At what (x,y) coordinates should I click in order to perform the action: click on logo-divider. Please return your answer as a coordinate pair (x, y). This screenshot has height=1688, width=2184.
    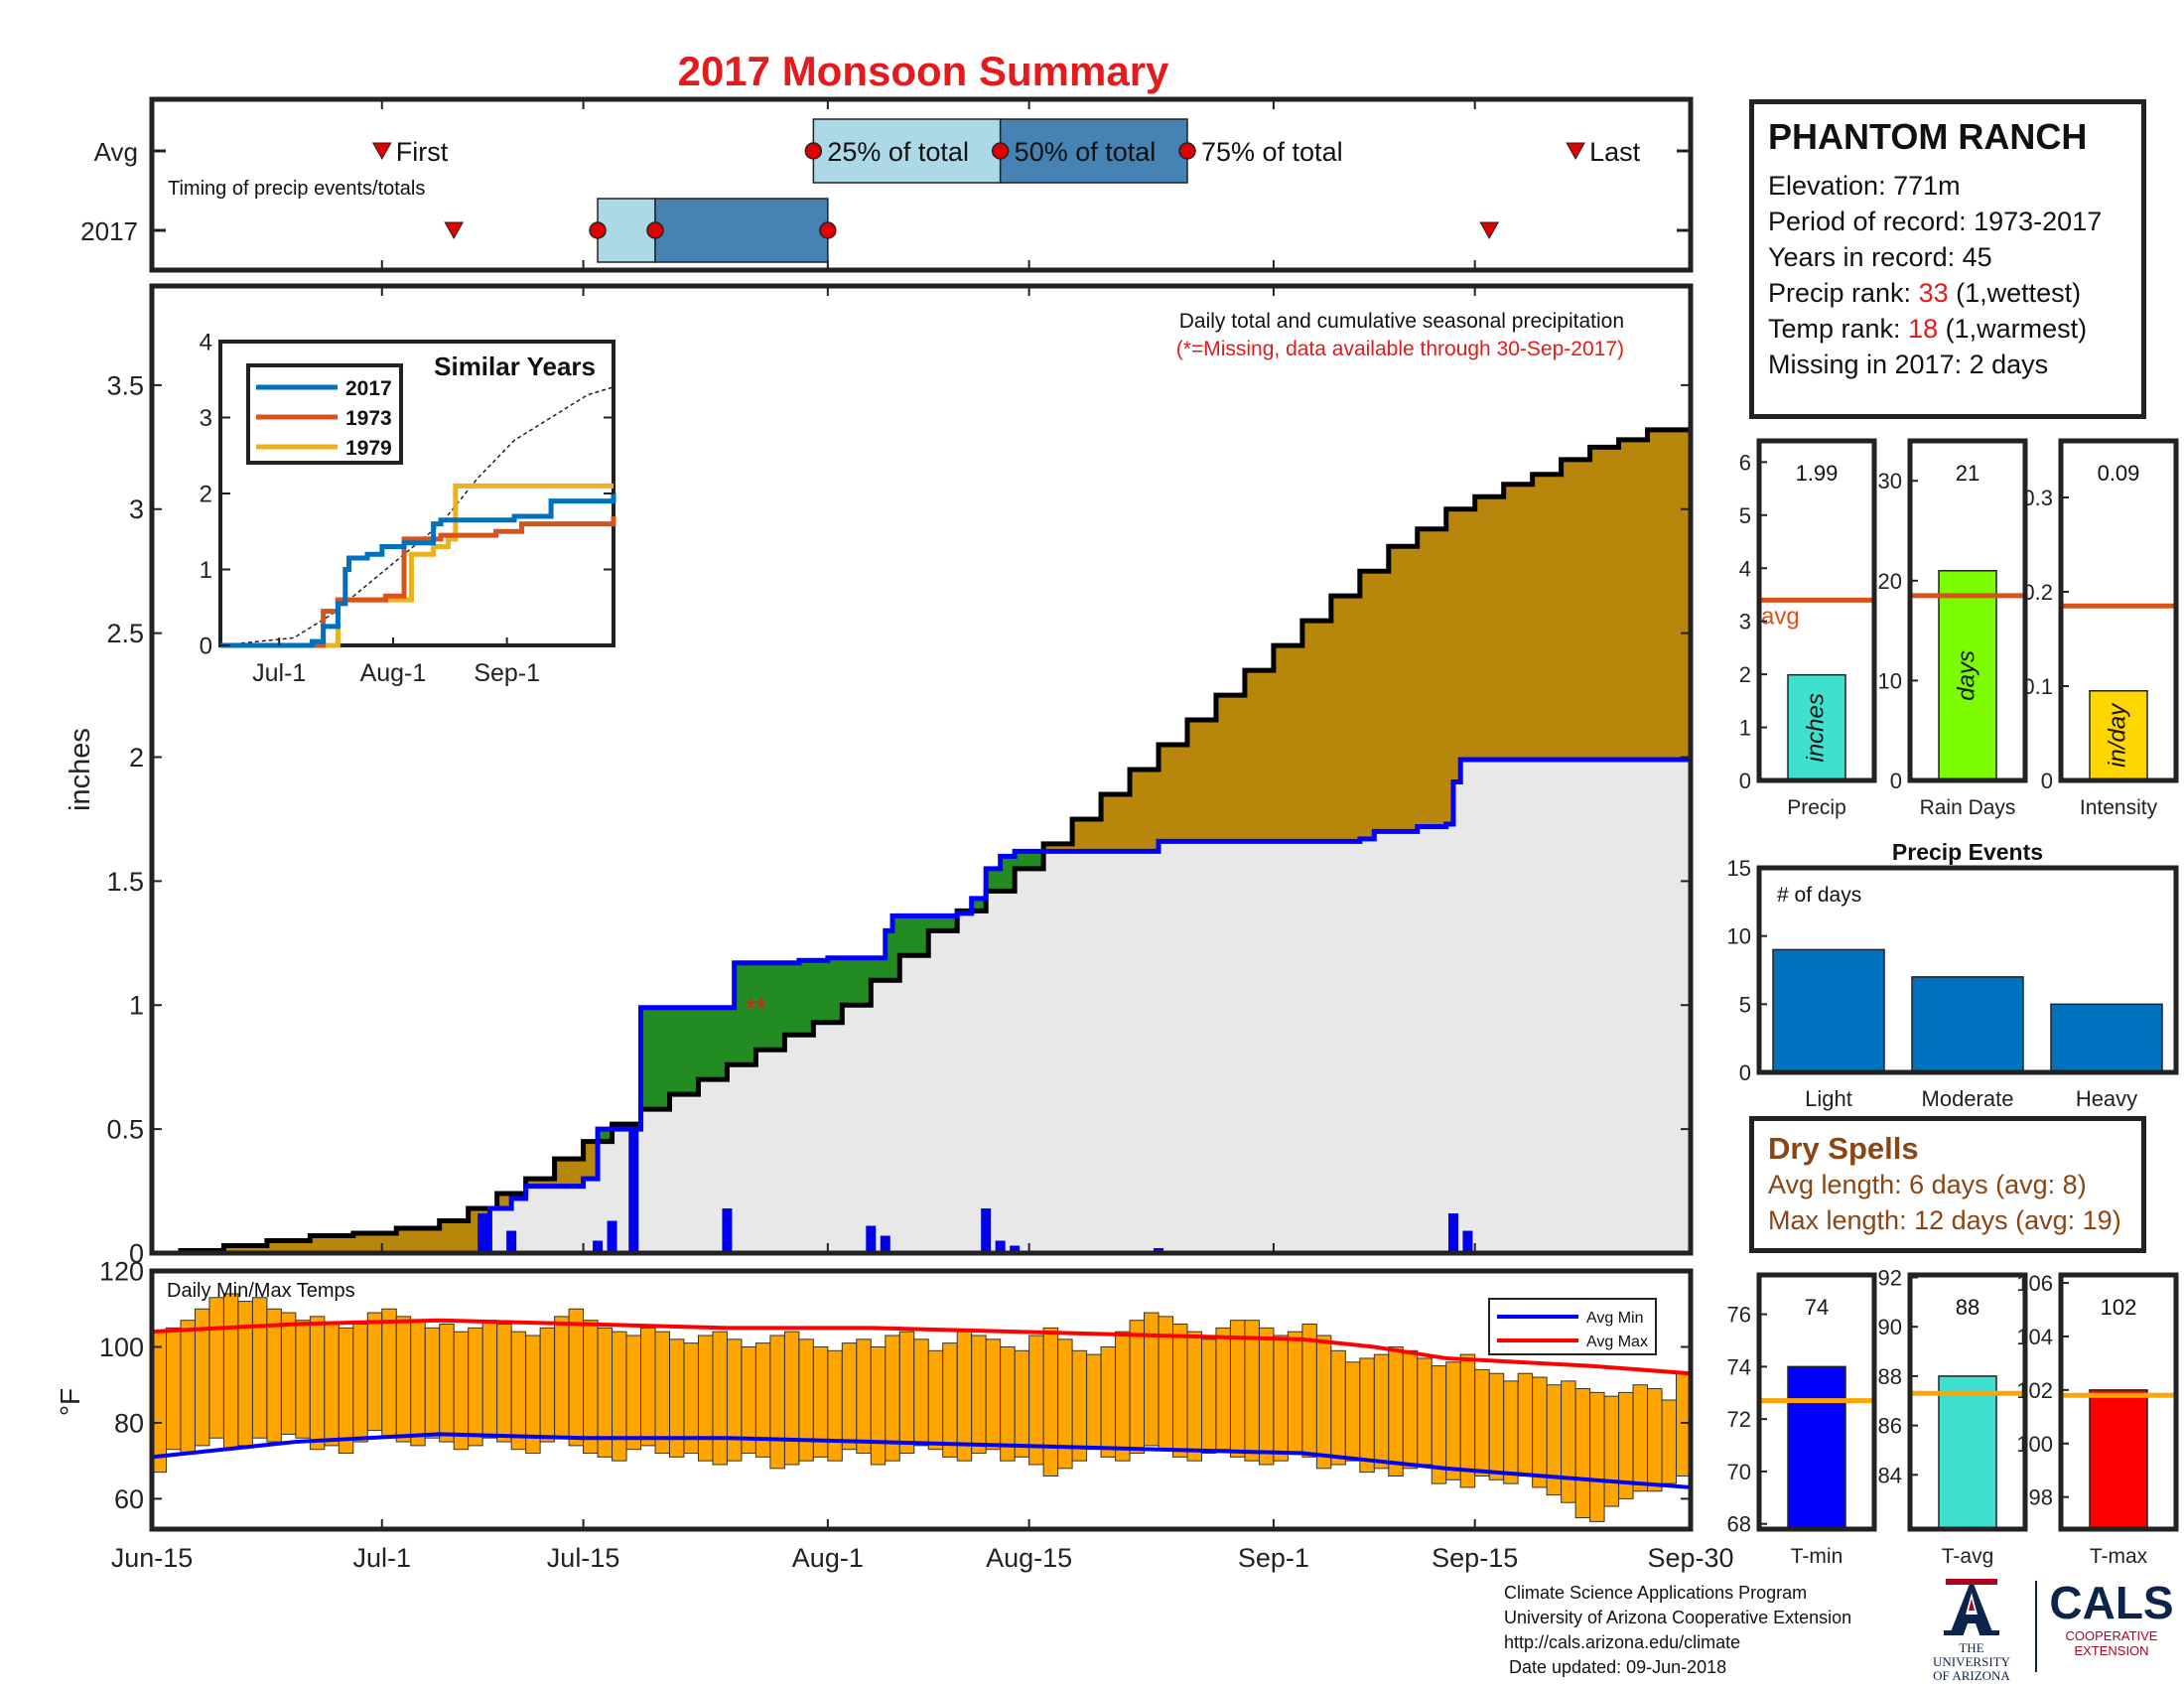
    Looking at the image, I should click on (2036, 1626).